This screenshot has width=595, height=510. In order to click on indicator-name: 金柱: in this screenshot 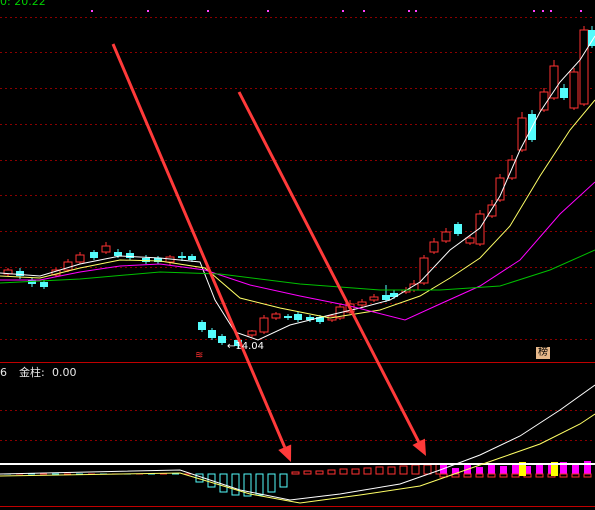, I will do `click(32, 372)`.